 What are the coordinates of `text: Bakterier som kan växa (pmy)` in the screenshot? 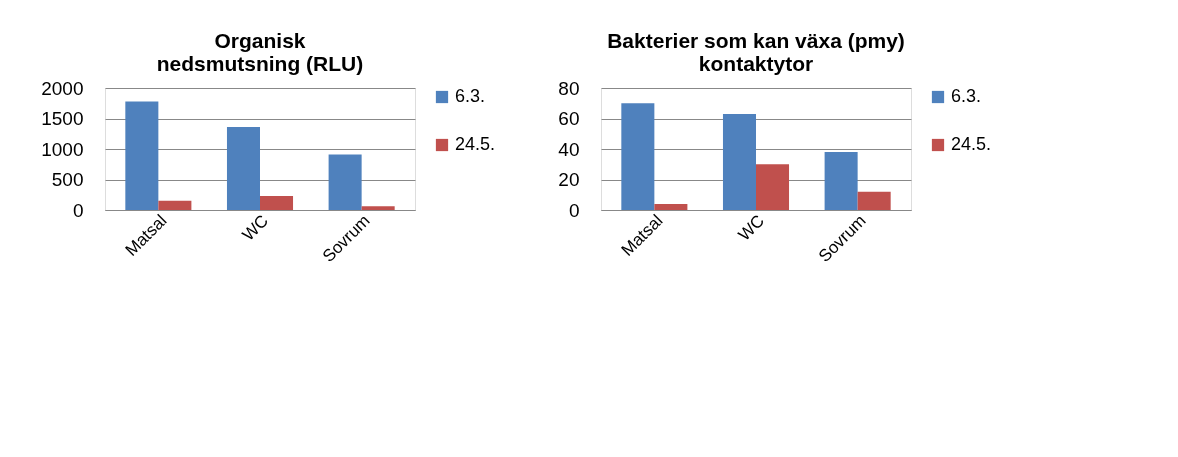 It's located at (756, 40).